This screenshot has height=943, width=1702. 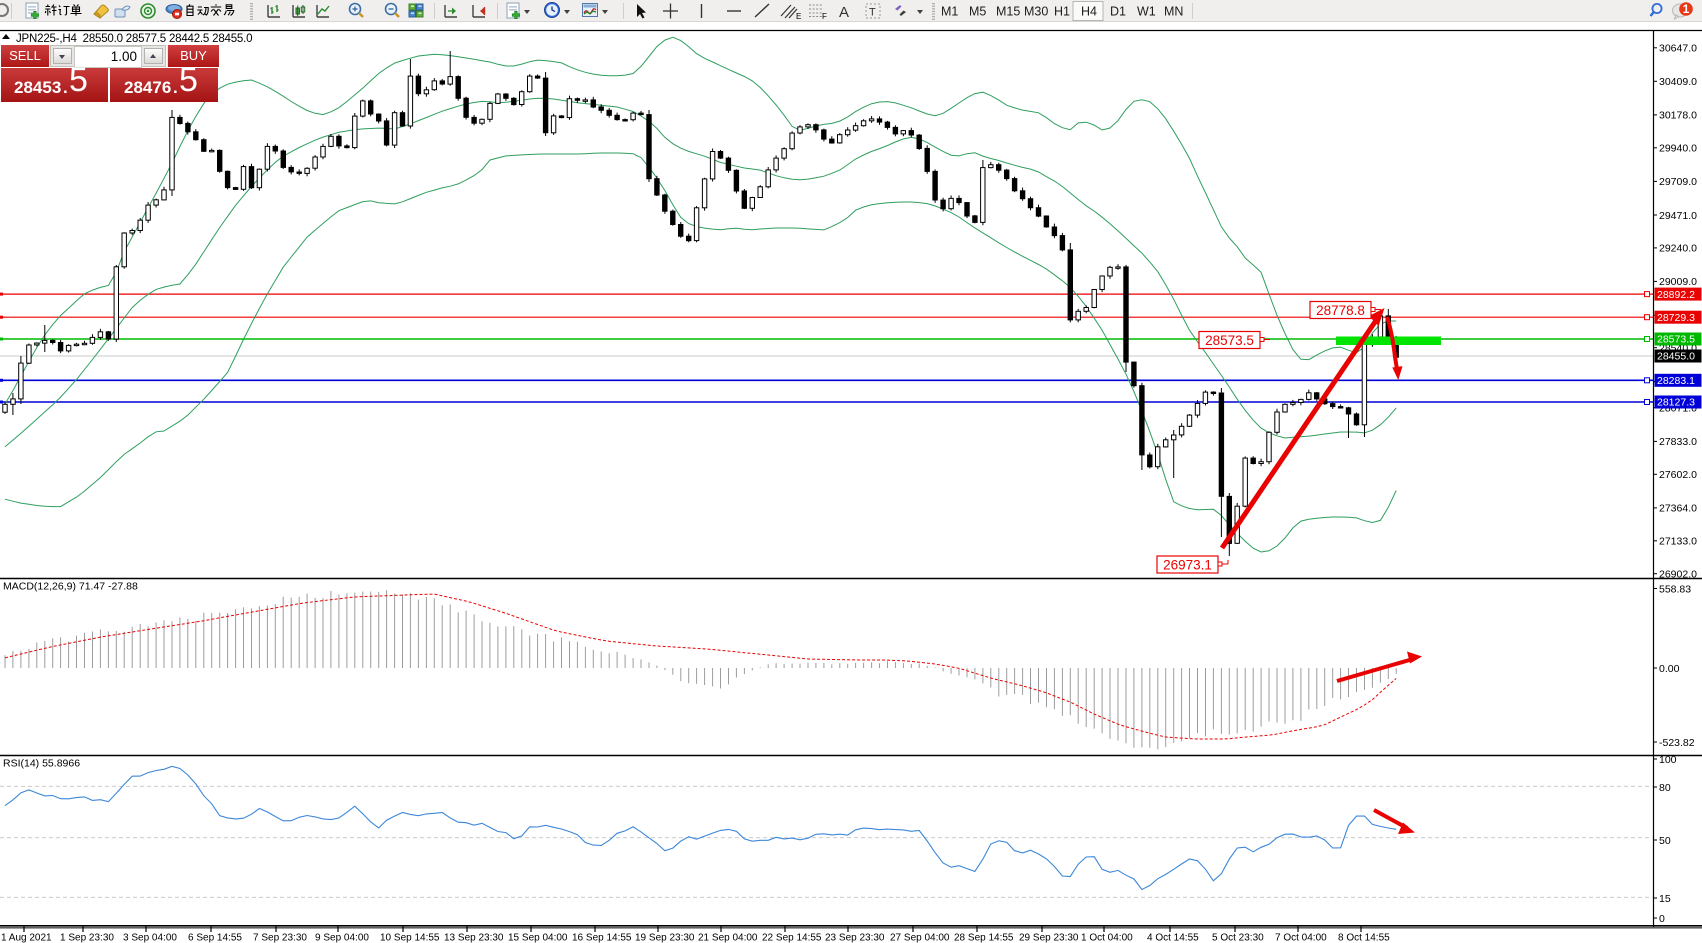 What do you see at coordinates (1173, 938) in the screenshot?
I see `svg-text: 4 Oct 14:55` at bounding box center [1173, 938].